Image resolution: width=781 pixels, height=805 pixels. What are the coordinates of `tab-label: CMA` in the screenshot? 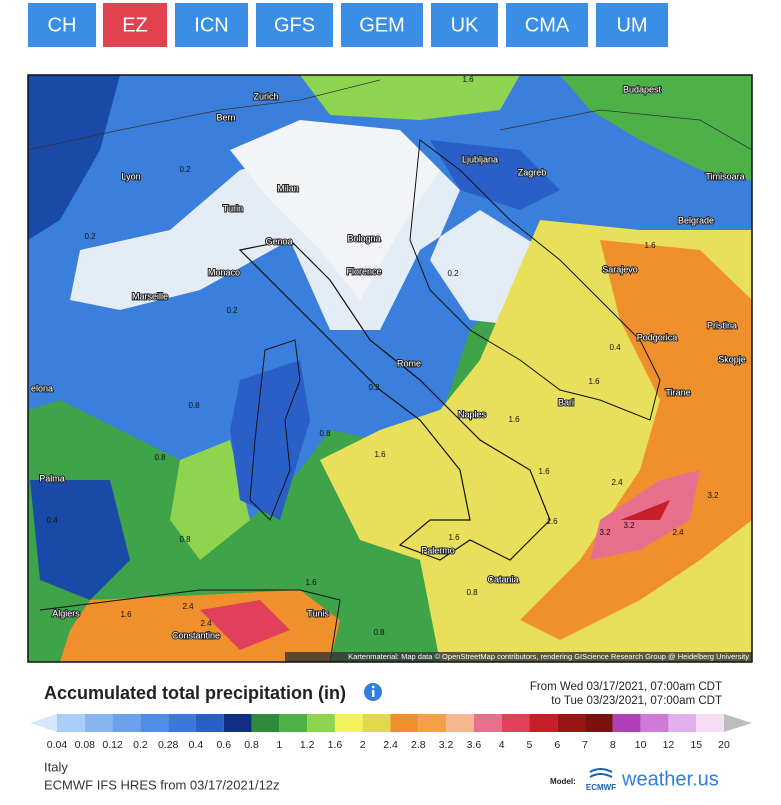 It's located at (547, 25).